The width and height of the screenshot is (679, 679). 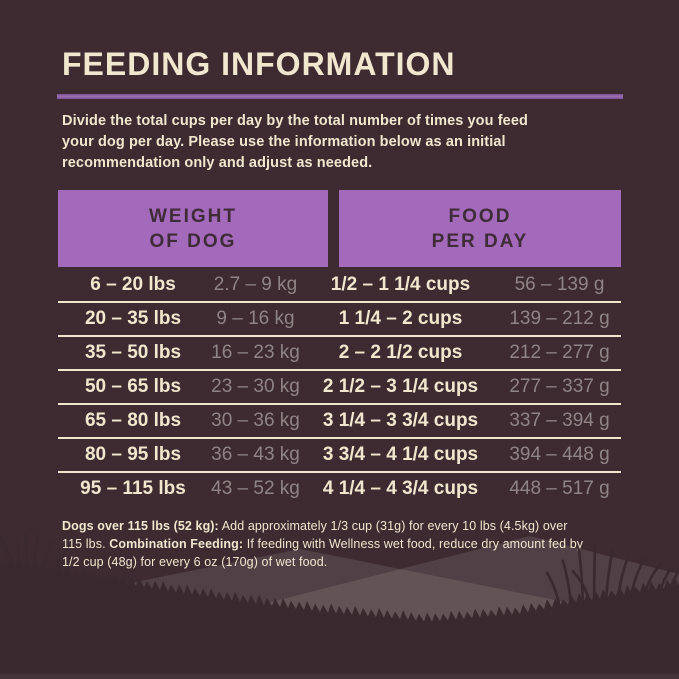 What do you see at coordinates (255, 420) in the screenshot?
I see `cell-kg: 30 – 36 kg` at bounding box center [255, 420].